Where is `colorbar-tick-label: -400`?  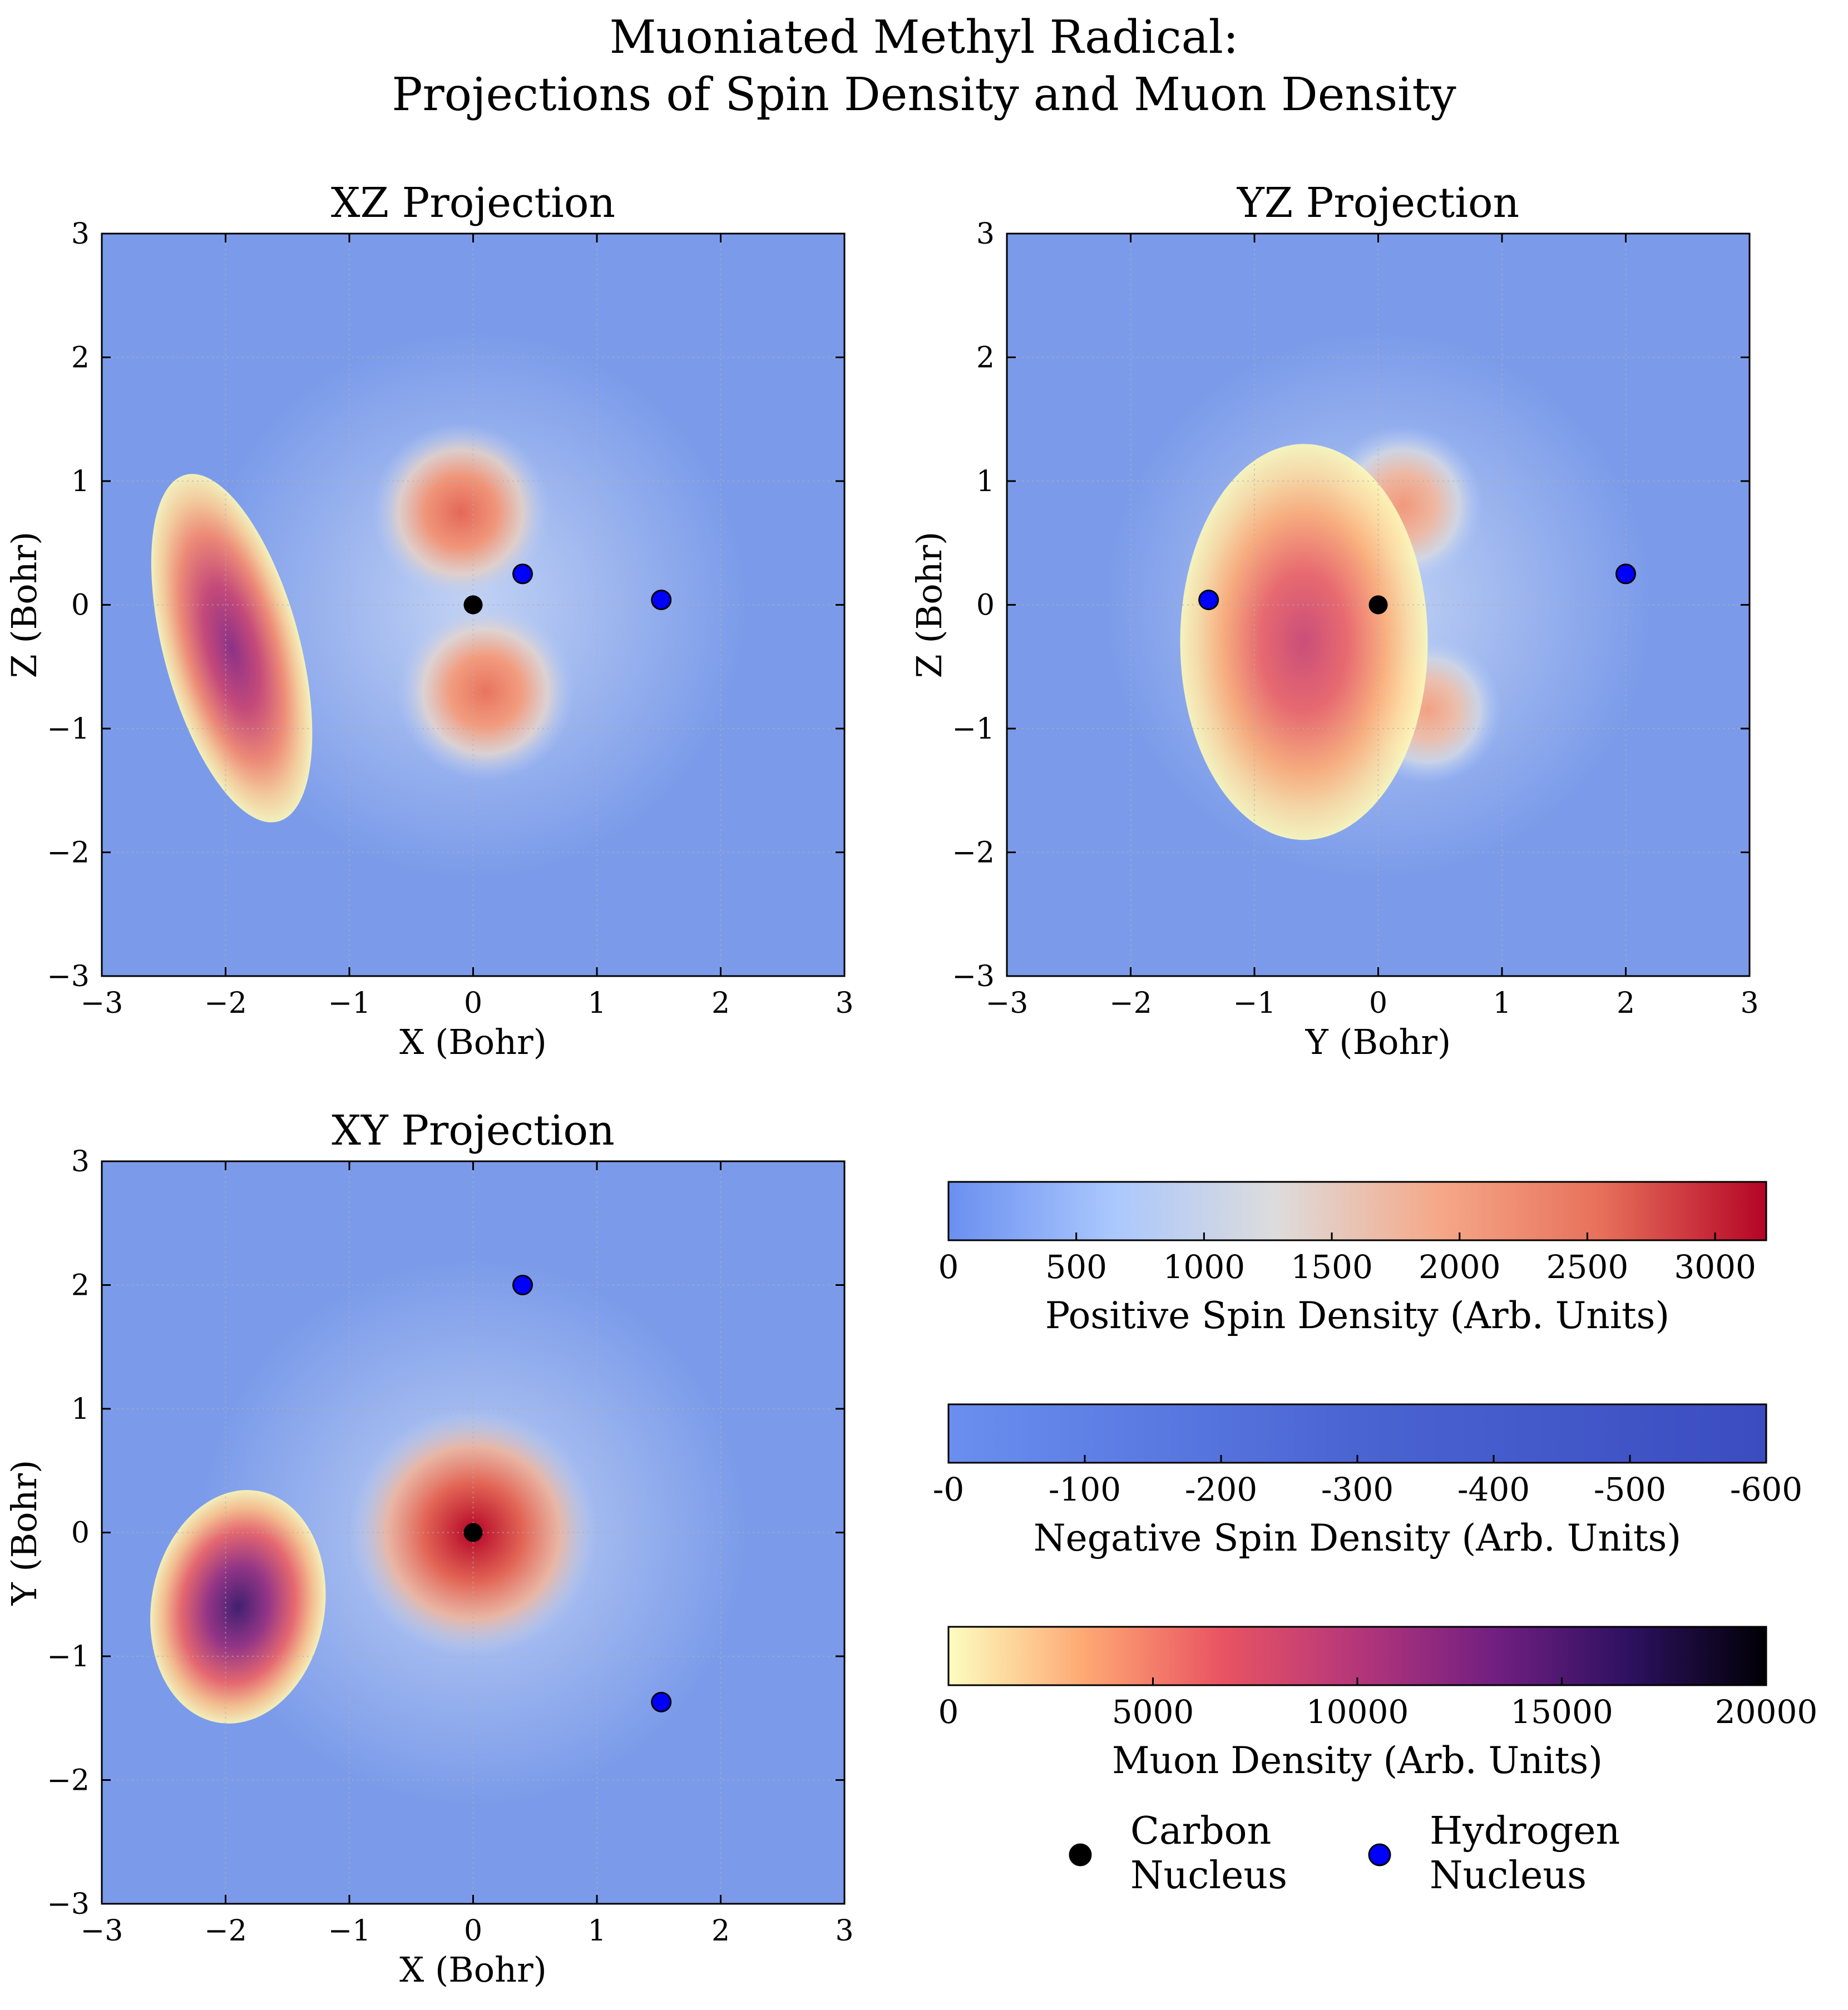 colorbar-tick-label: -400 is located at coordinates (1493, 1489).